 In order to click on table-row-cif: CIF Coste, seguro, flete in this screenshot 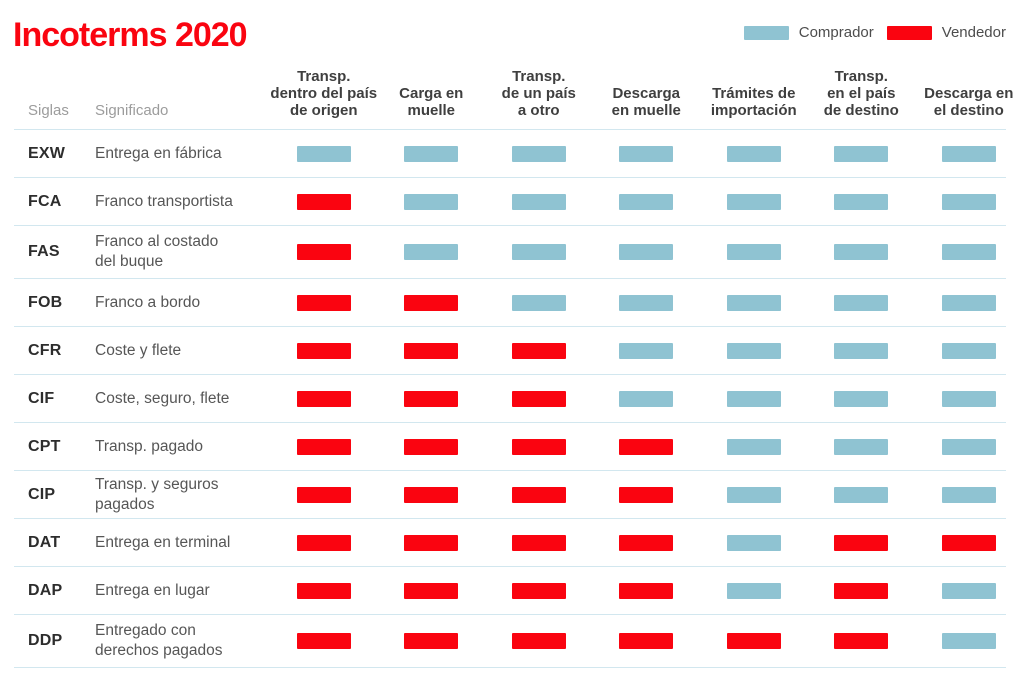, I will do `click(510, 399)`.